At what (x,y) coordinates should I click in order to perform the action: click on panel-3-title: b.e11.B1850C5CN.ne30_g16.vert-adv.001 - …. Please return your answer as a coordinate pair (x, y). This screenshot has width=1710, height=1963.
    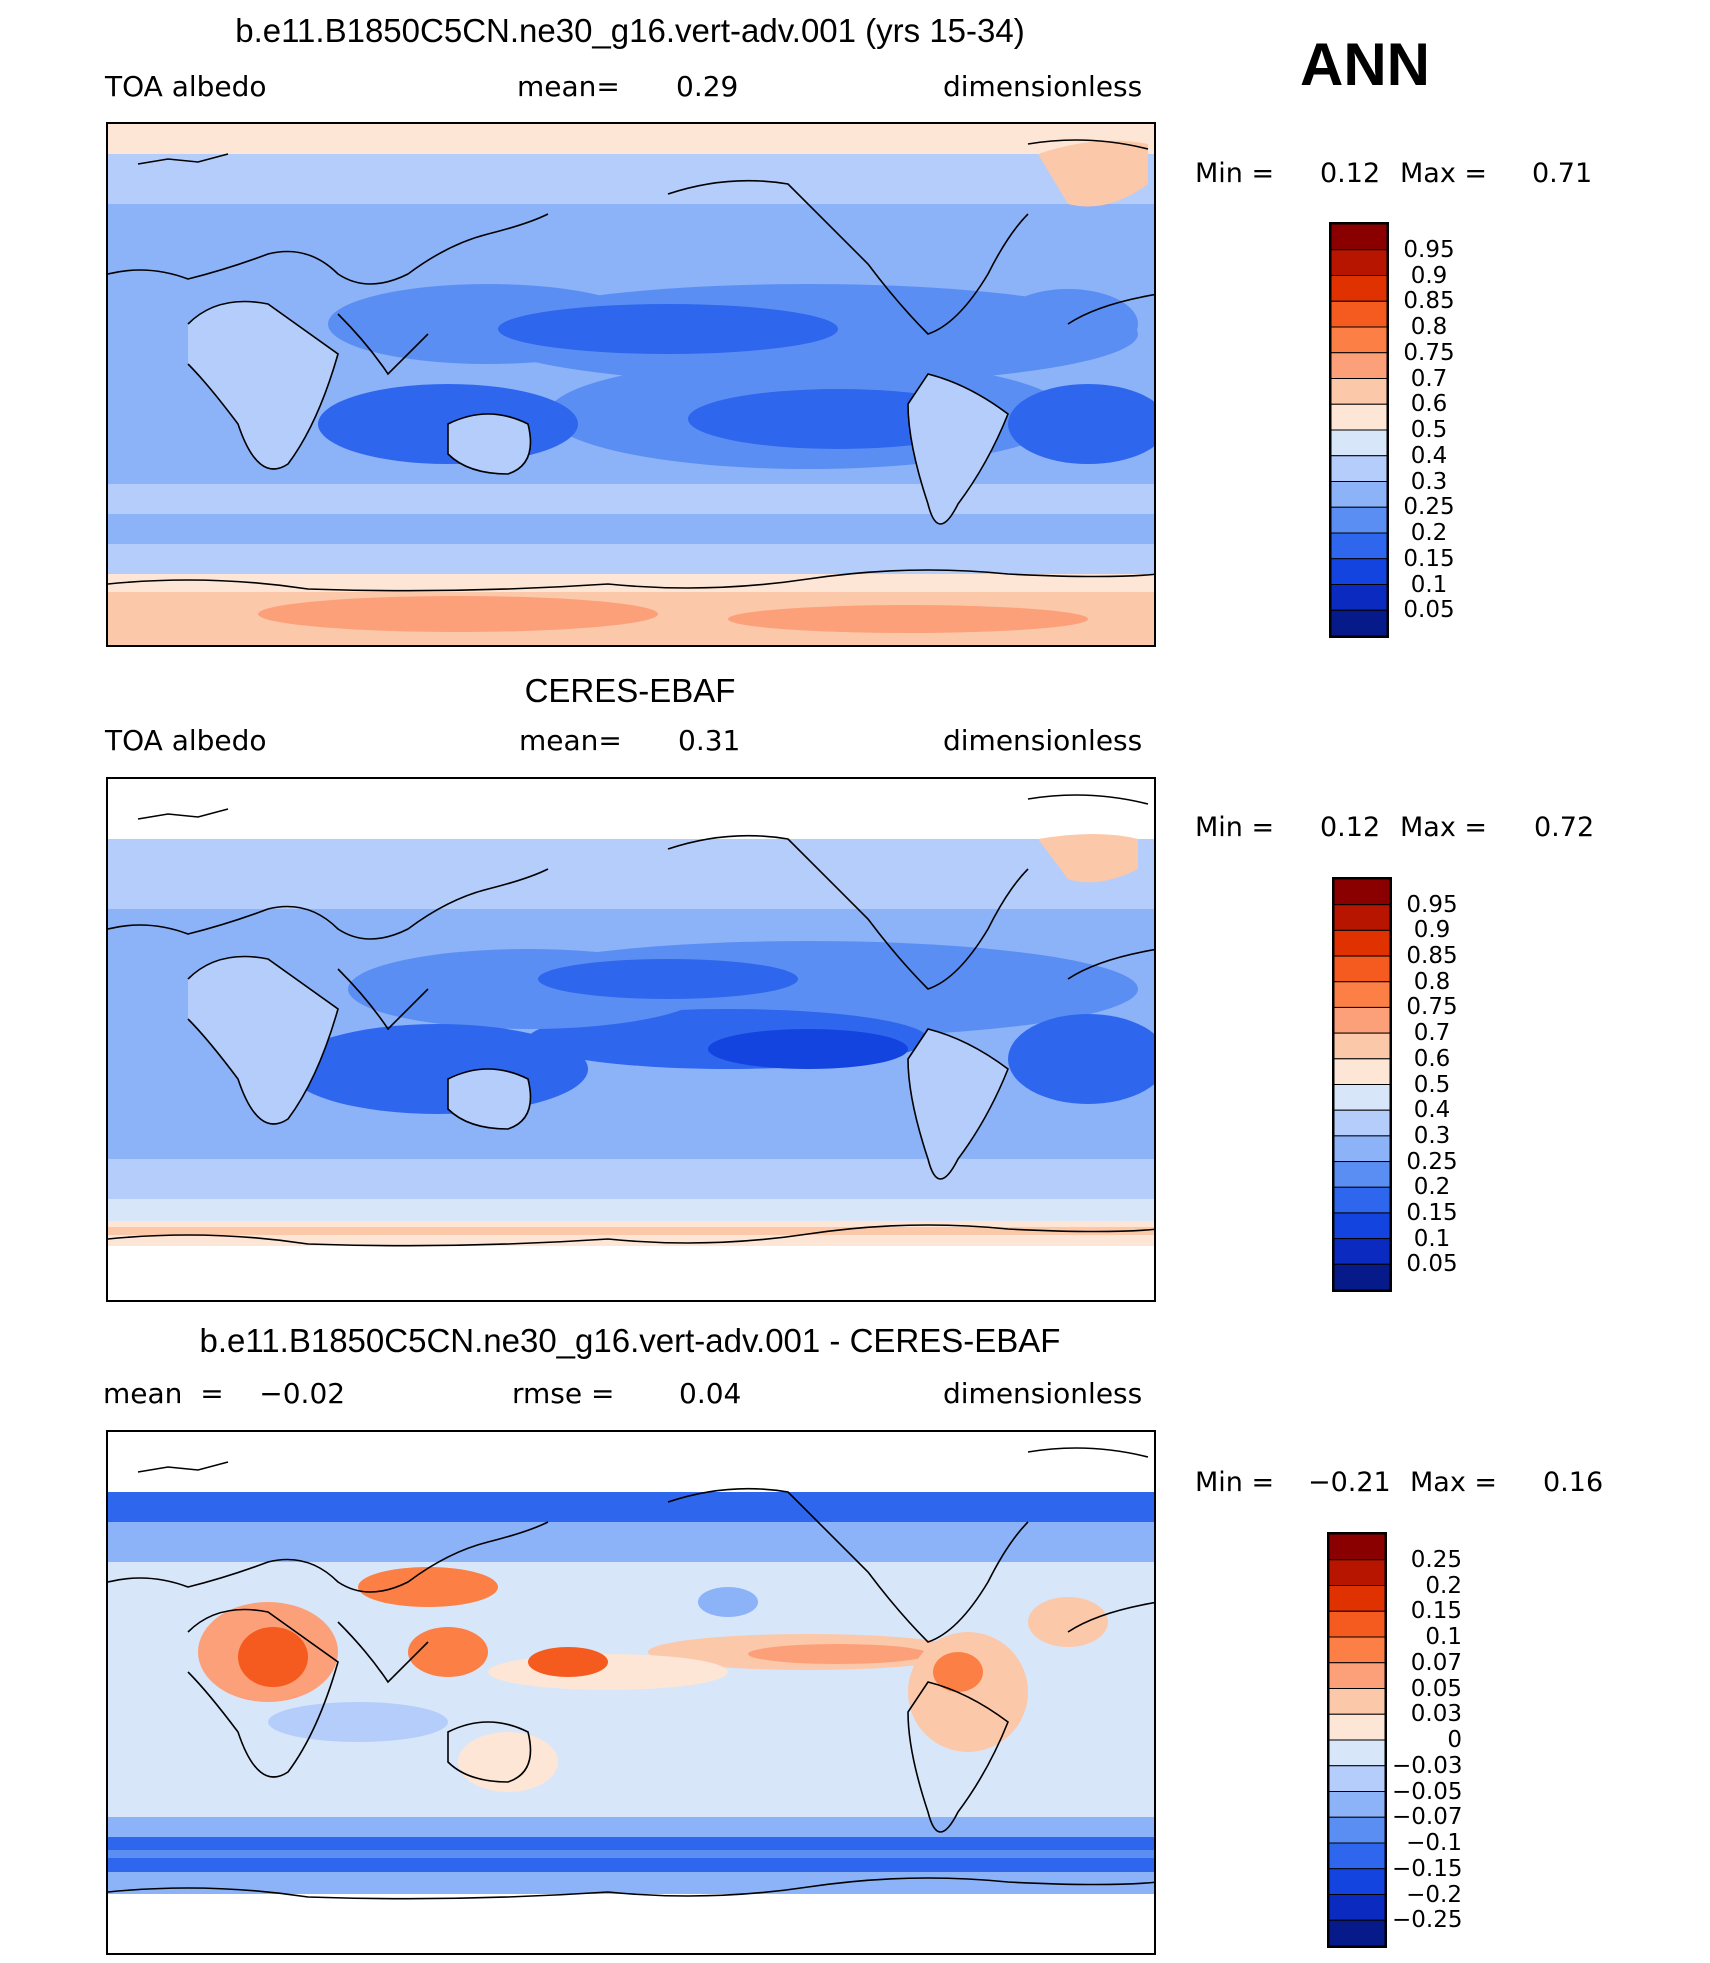
    Looking at the image, I should click on (630, 1340).